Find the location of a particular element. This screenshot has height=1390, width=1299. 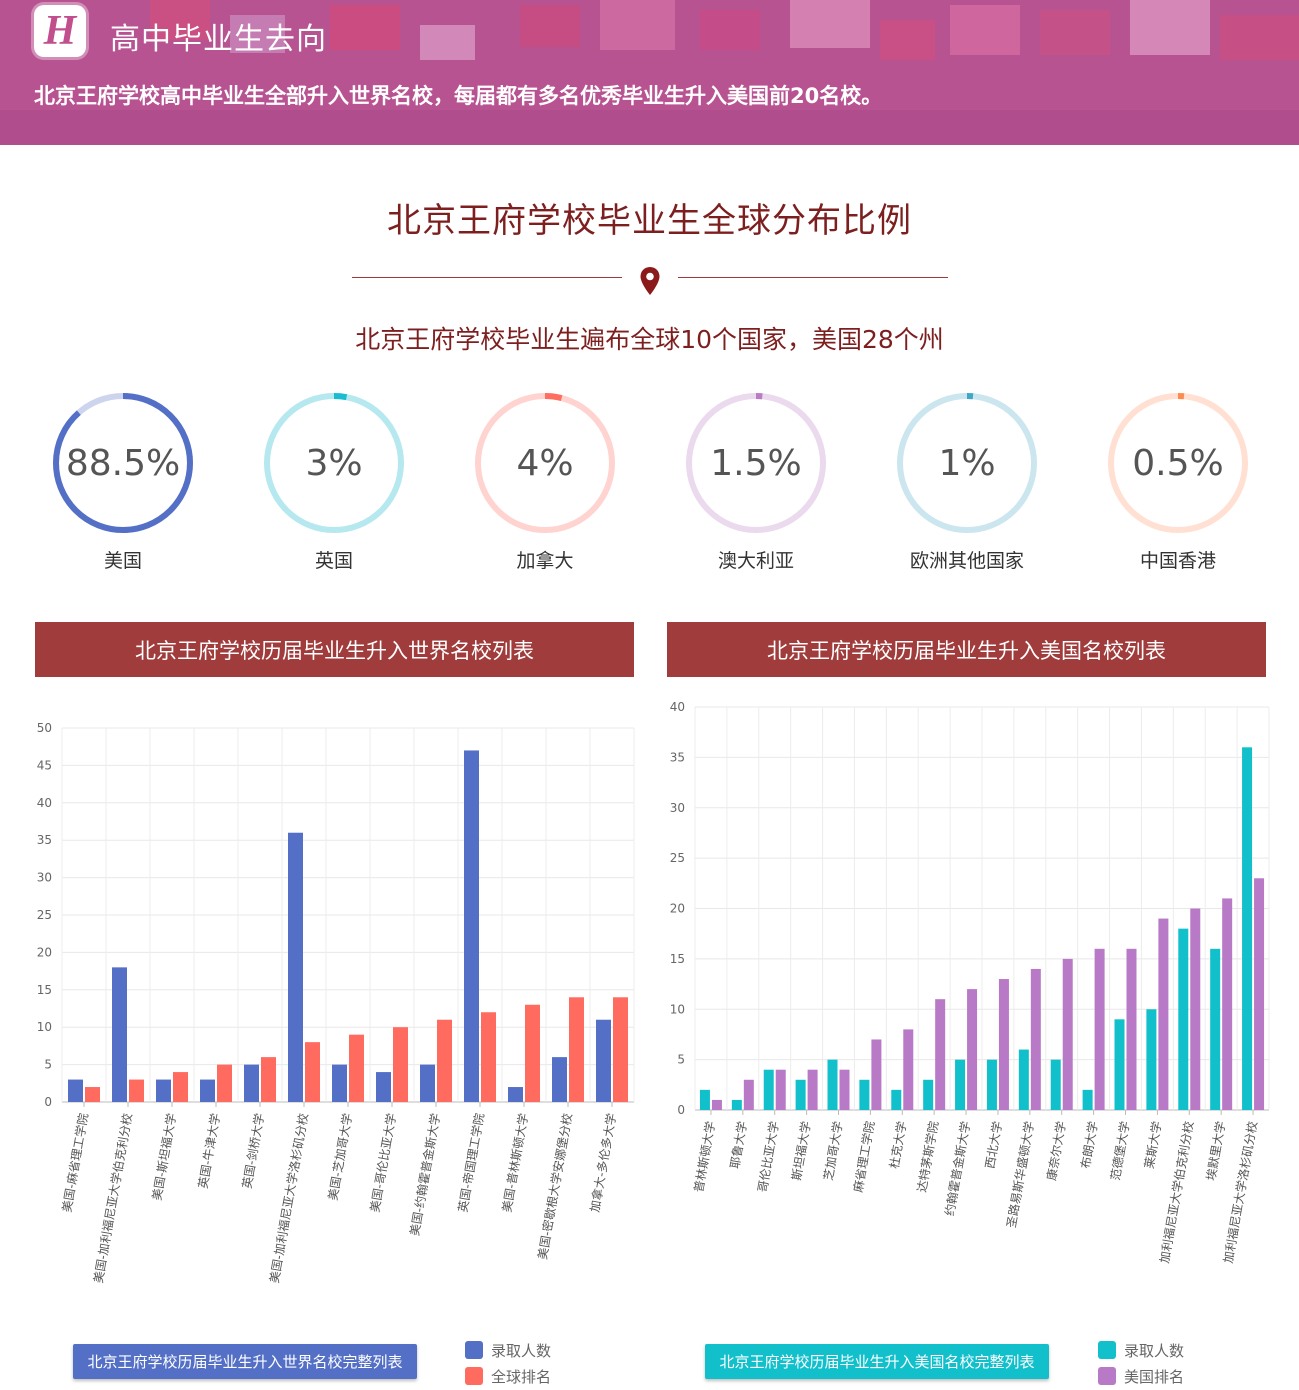

ring-gauge: 1.5% is located at coordinates (756, 463).